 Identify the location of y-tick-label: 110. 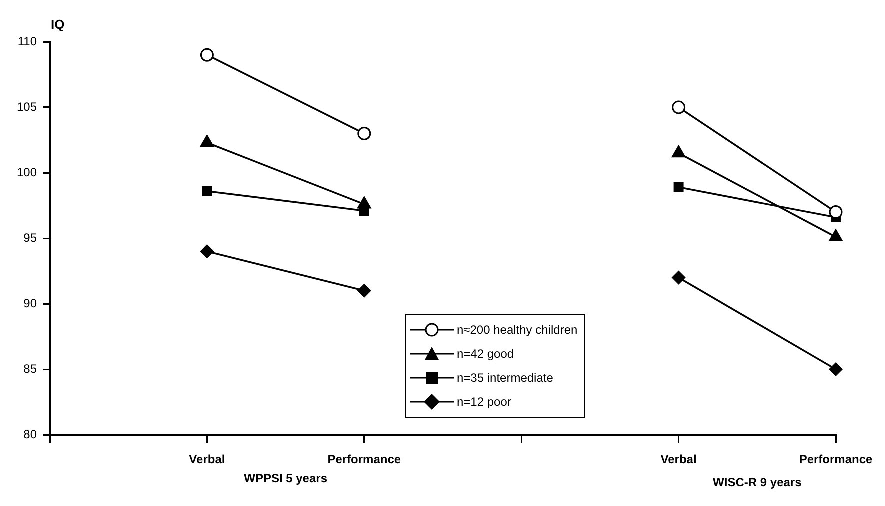
(28, 41).